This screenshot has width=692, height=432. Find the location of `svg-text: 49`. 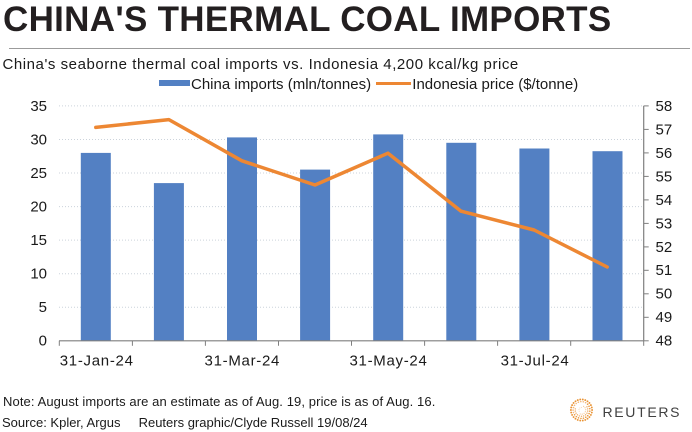

svg-text: 49 is located at coordinates (664, 317).